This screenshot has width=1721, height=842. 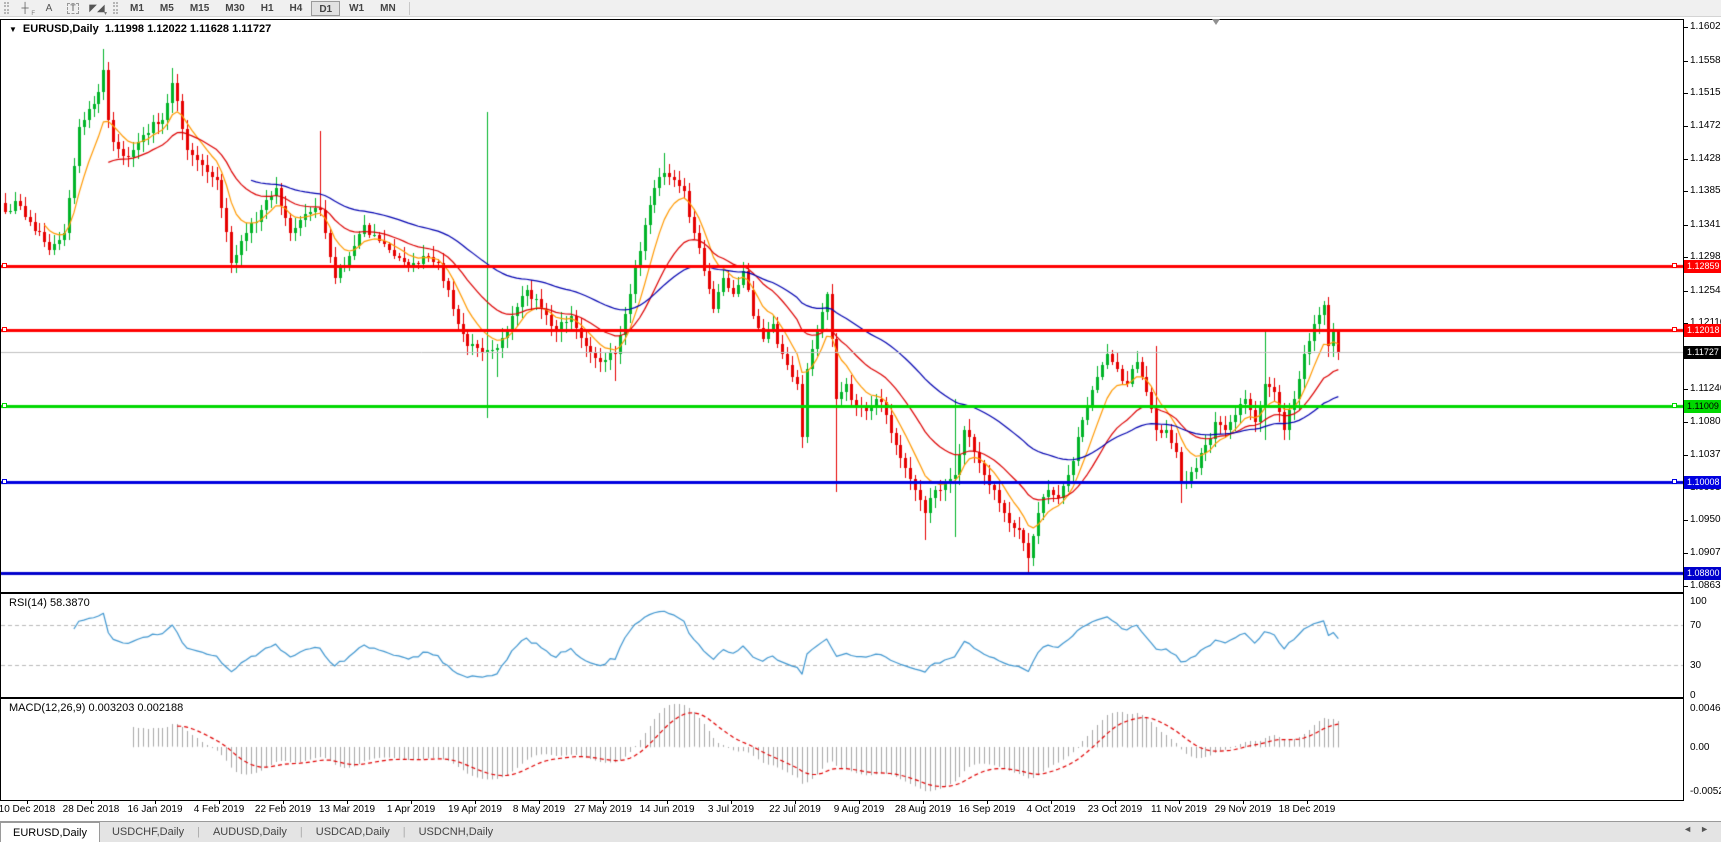 What do you see at coordinates (252, 29) in the screenshot?
I see `ohlc-close: 1.11727` at bounding box center [252, 29].